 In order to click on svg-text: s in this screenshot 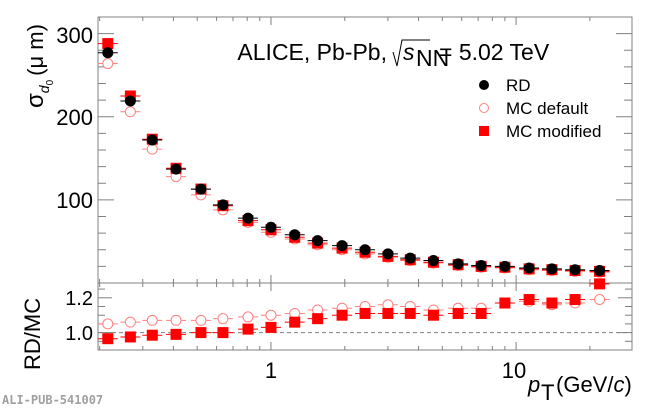, I will do `click(409, 52)`.